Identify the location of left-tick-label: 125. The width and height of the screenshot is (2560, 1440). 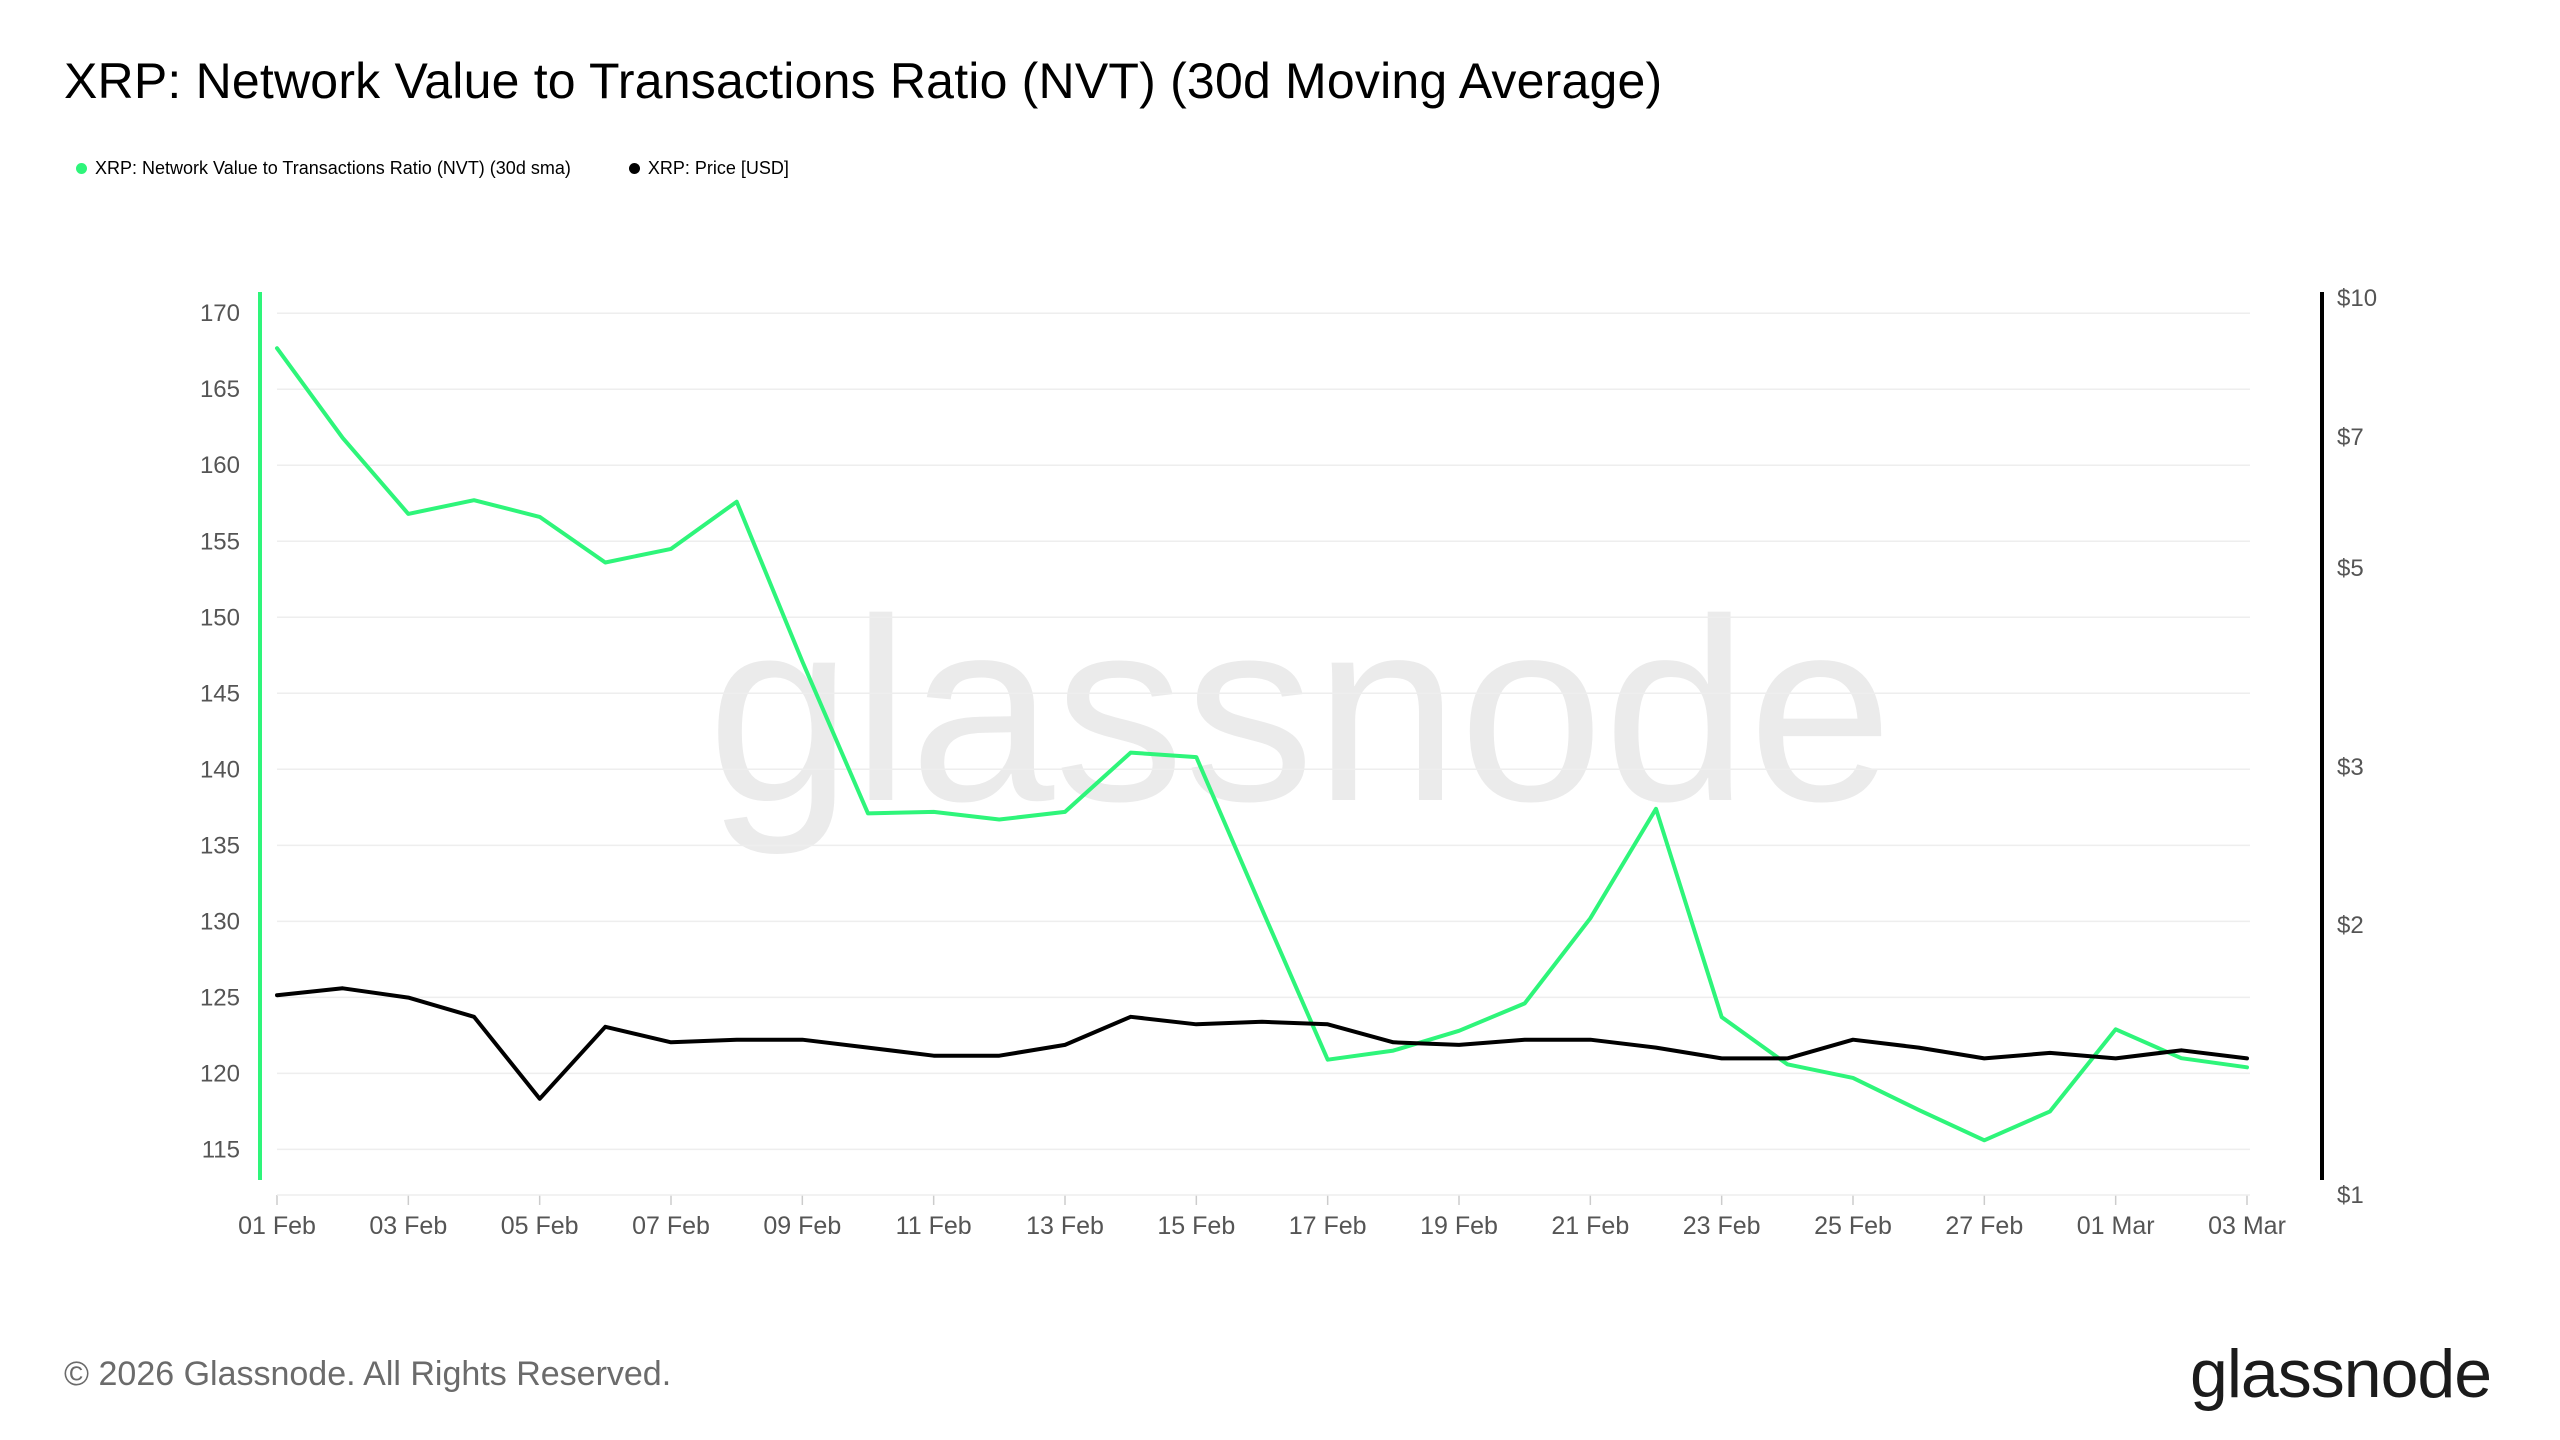
(220, 997).